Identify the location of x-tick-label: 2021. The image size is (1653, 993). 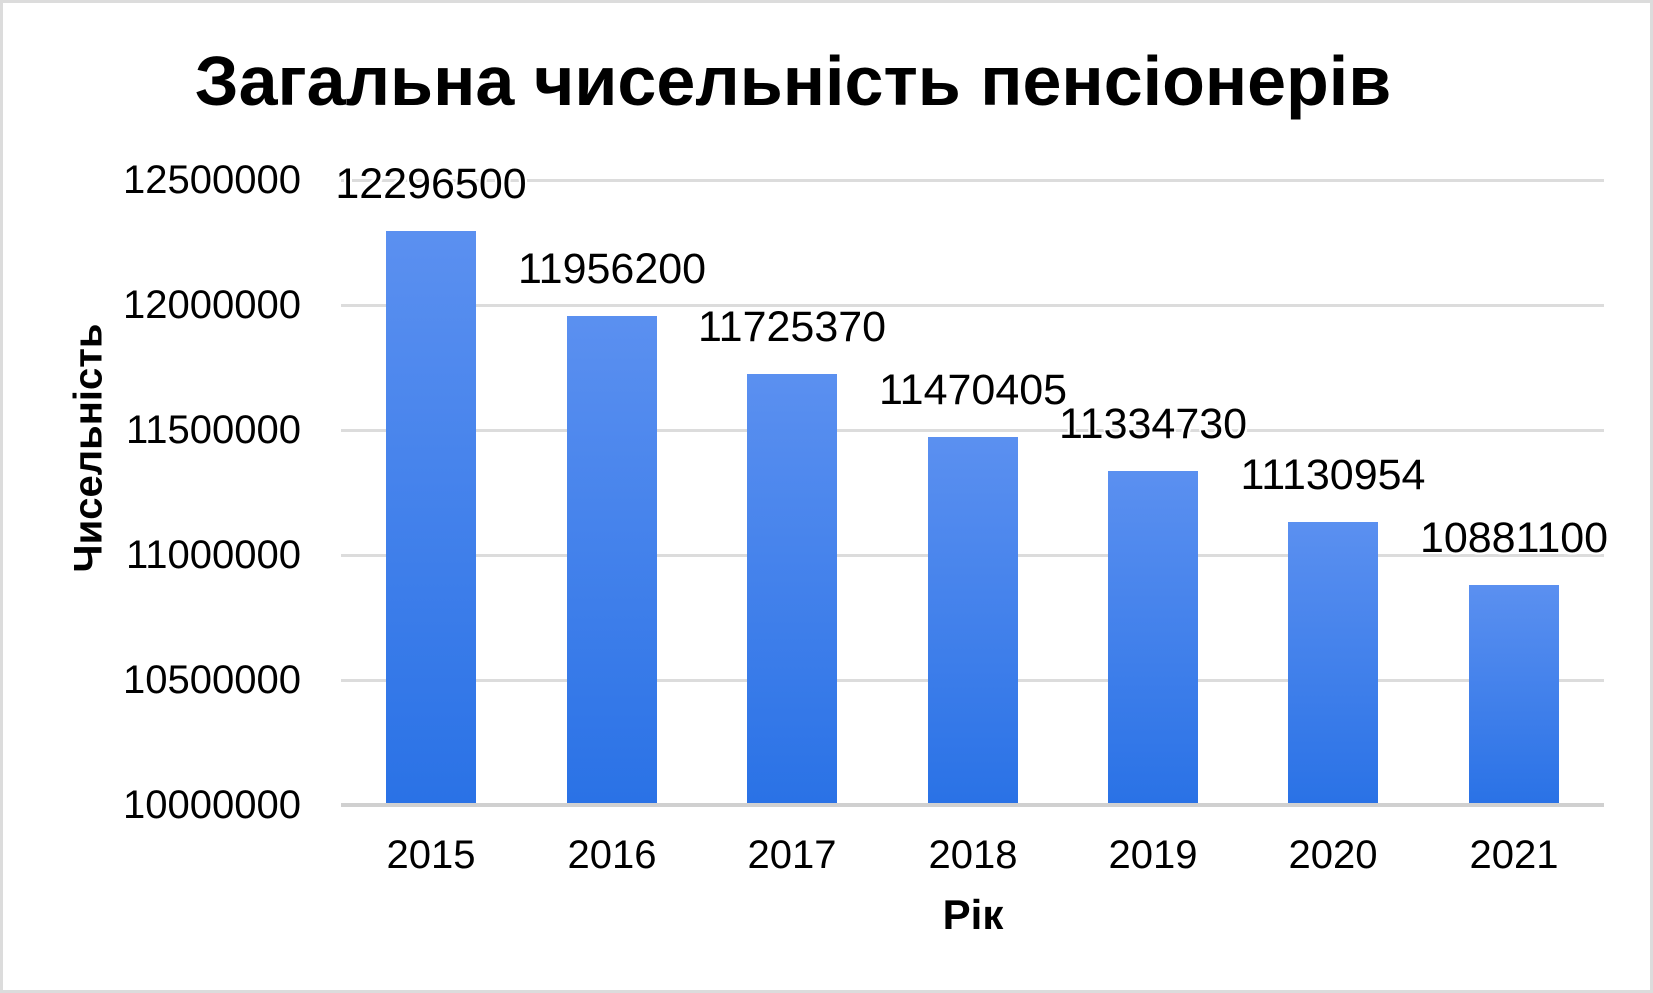
(1514, 855).